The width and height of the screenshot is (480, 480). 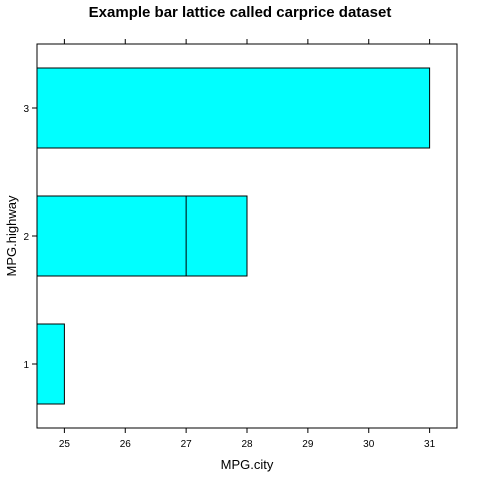 What do you see at coordinates (247, 41) in the screenshot?
I see `x-axis-top` at bounding box center [247, 41].